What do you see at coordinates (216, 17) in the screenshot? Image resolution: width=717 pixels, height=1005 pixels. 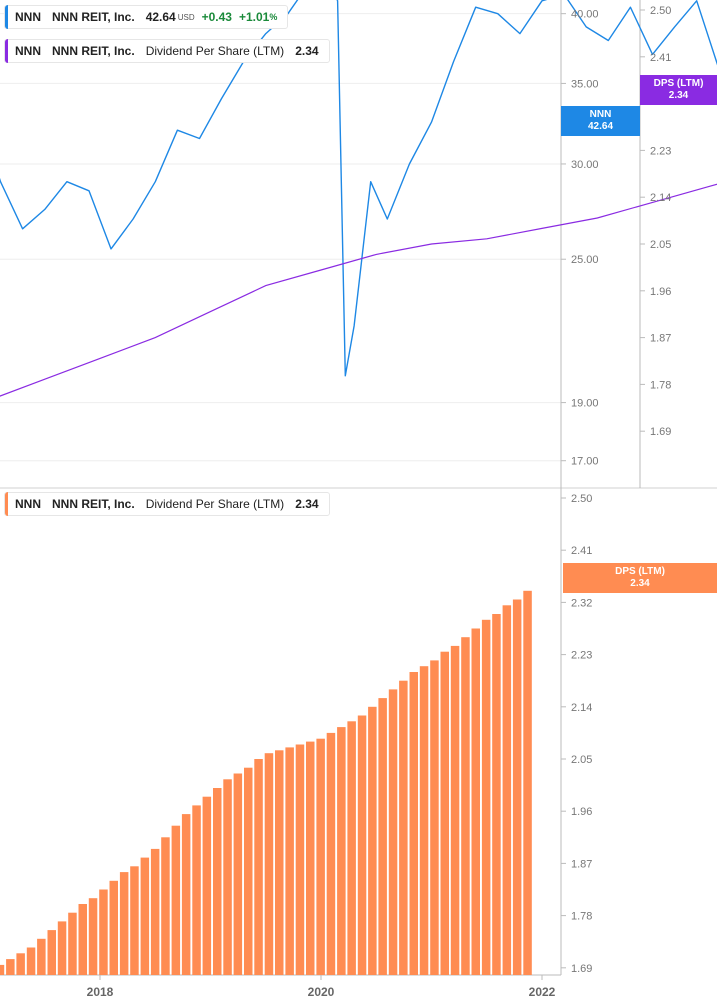 I see `legend-price-change: +0.43` at bounding box center [216, 17].